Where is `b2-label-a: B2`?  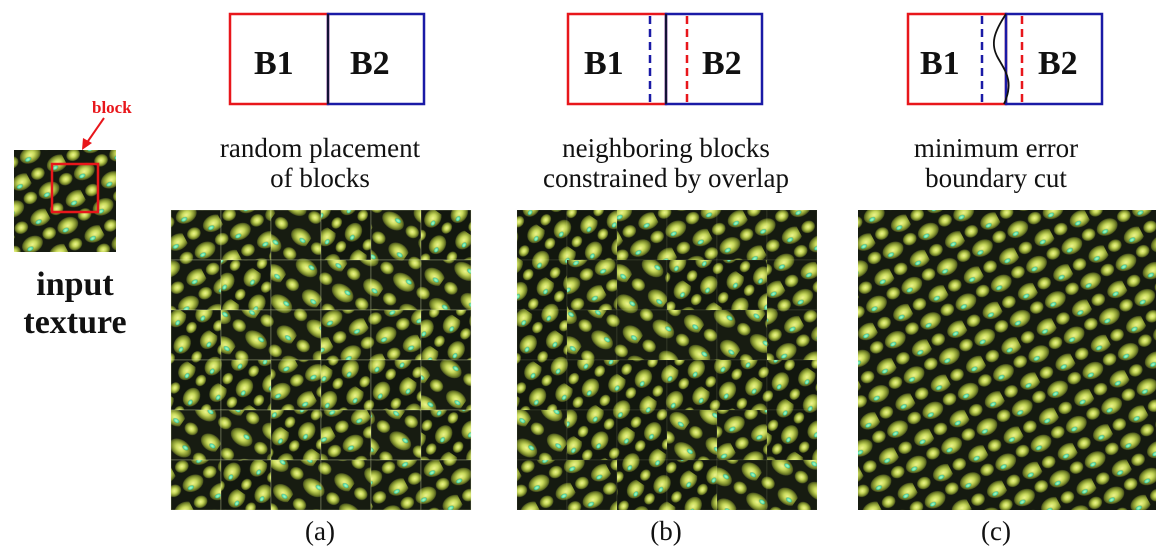 b2-label-a: B2 is located at coordinates (370, 63).